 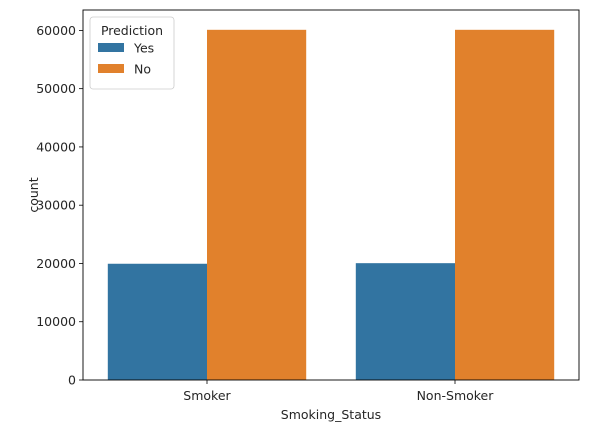 I want to click on bar-smoker-yes, so click(x=157, y=321).